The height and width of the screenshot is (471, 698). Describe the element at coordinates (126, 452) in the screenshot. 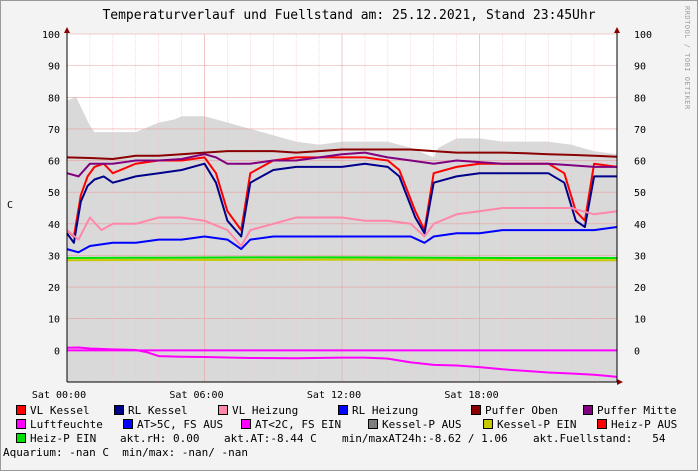

I see `aquarium-info: Aquarium: -nan C min/max: -nan/ -nan` at that location.